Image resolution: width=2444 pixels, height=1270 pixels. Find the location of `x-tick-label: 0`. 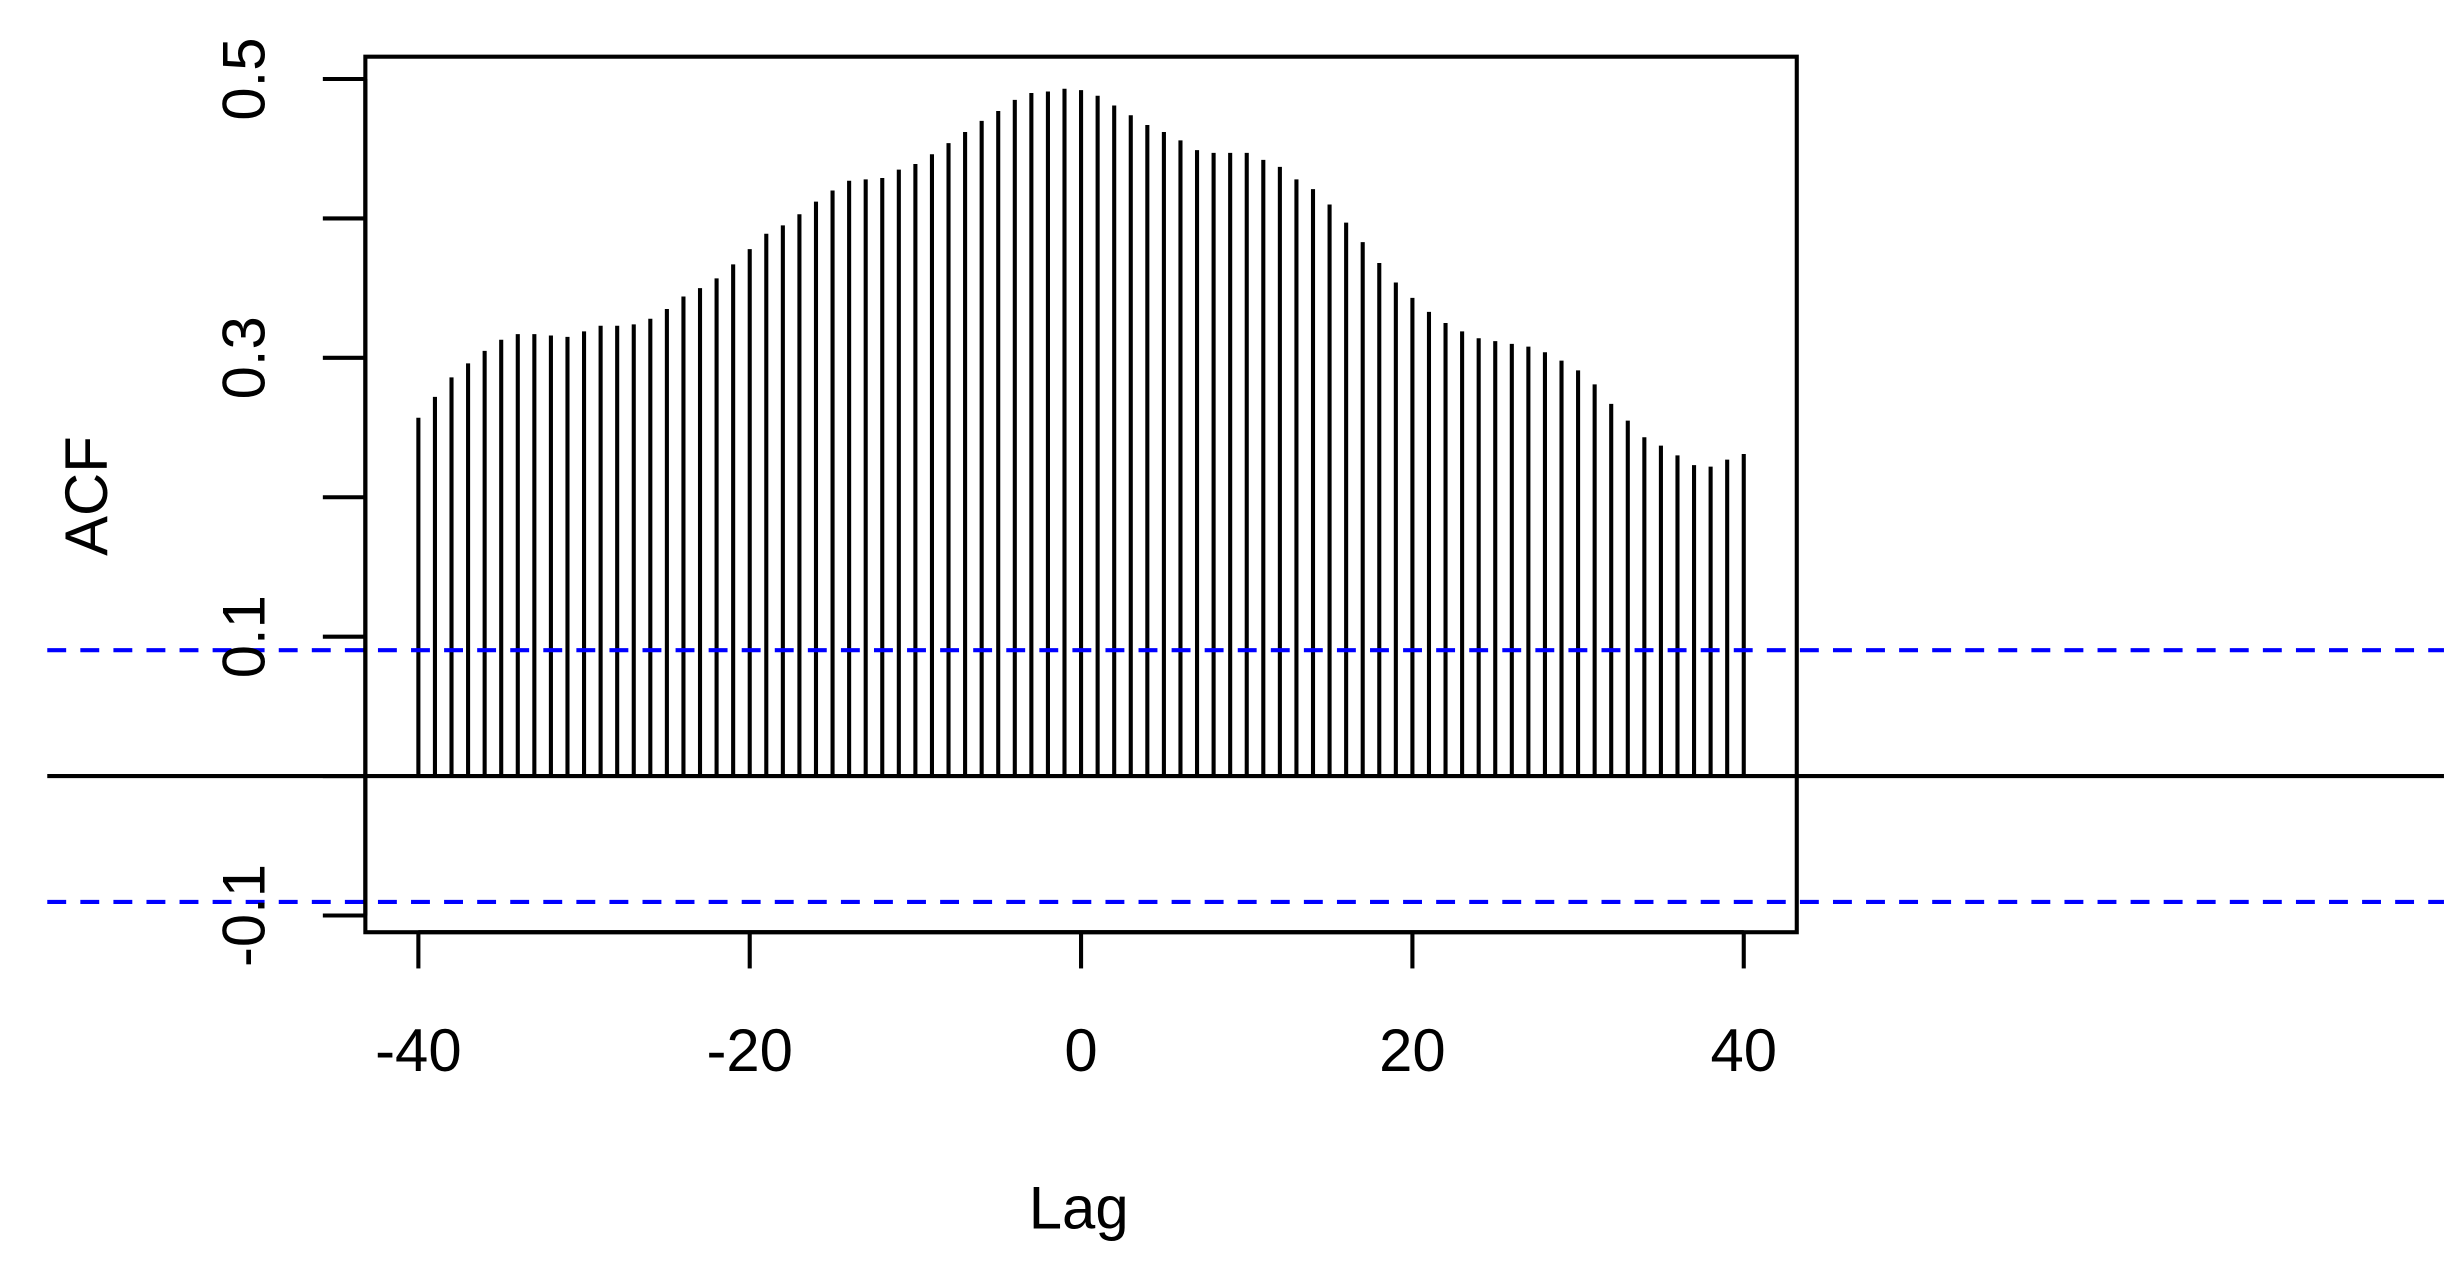

x-tick-label: 0 is located at coordinates (1080, 1050).